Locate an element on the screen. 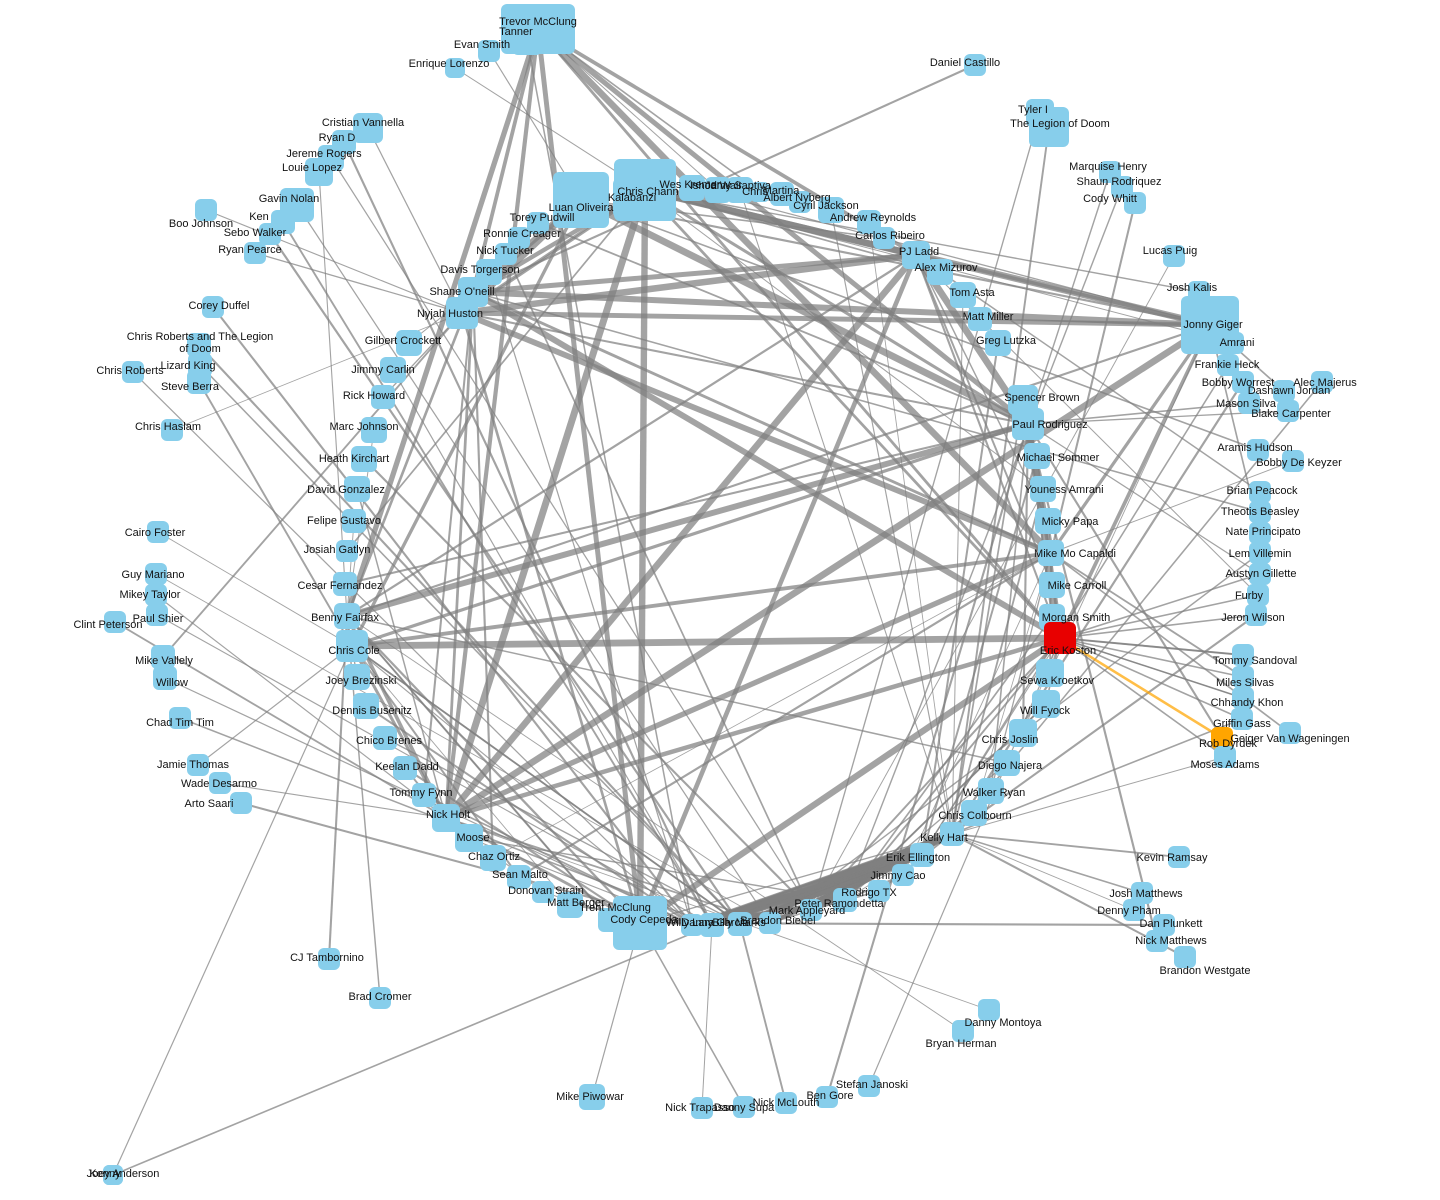 The width and height of the screenshot is (1440, 1200). graph-node-nick-tucker is located at coordinates (506, 254).